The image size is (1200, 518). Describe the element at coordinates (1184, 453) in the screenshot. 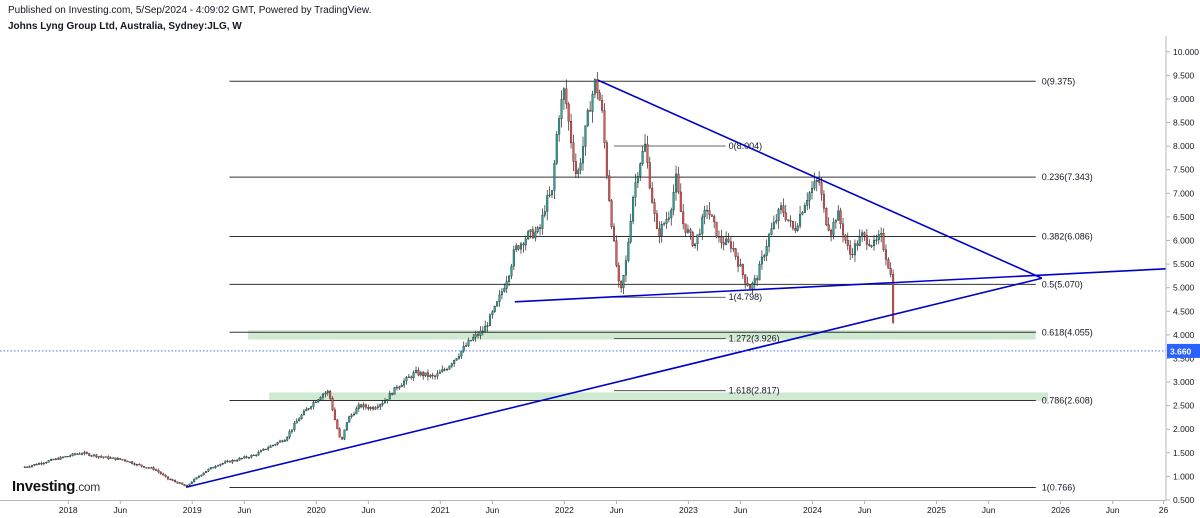

I see `y-tick-label: 1.500` at that location.